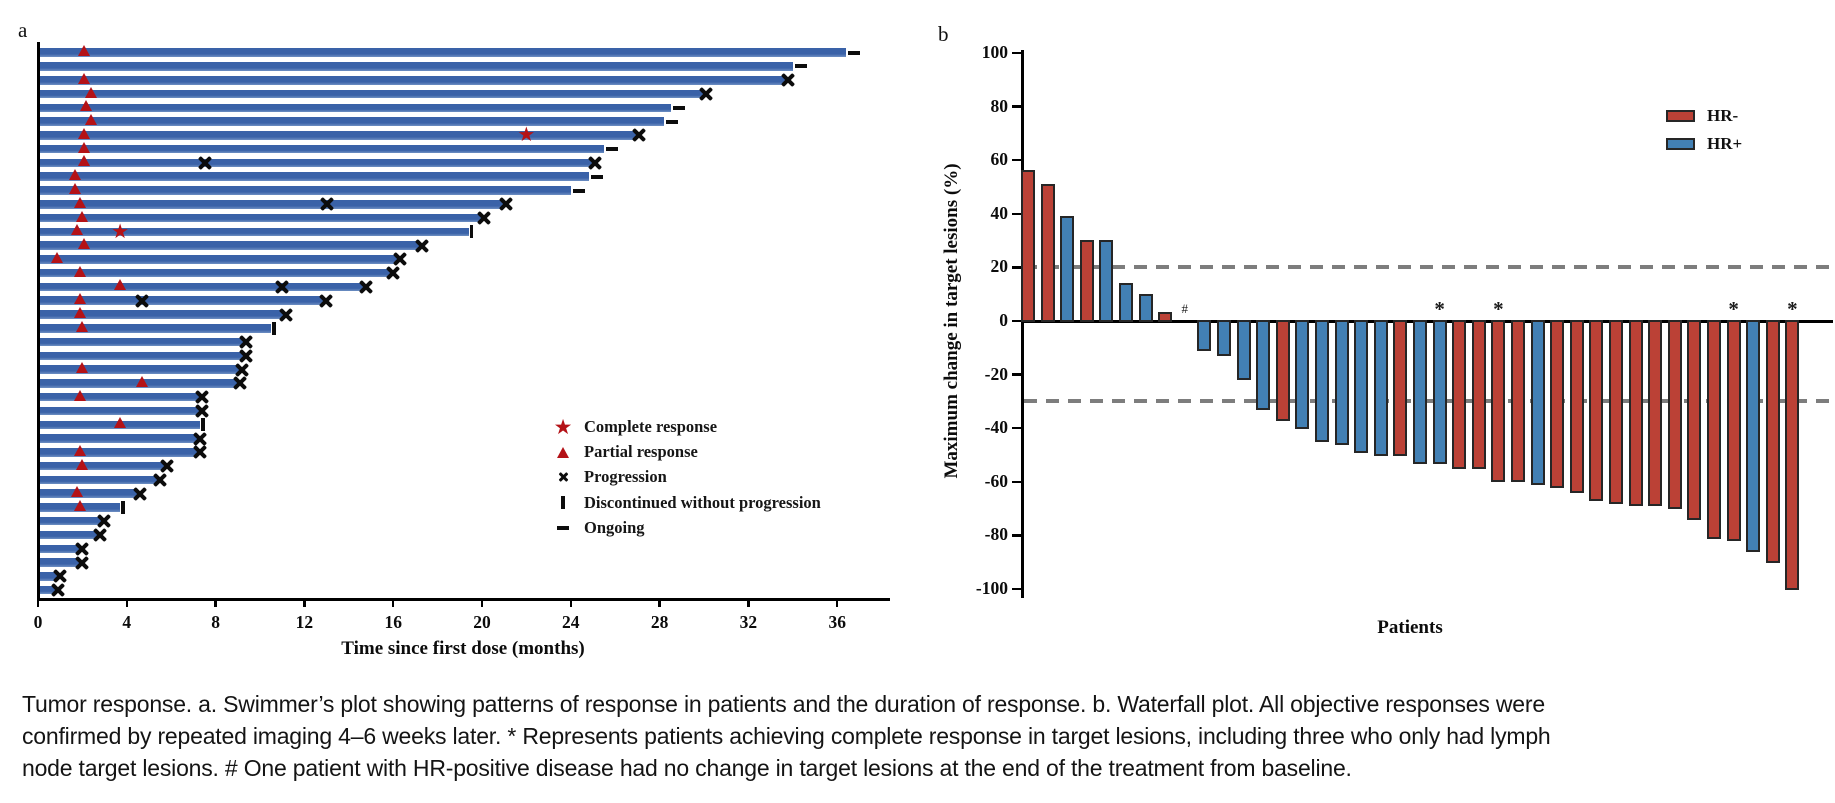 This screenshot has height=803, width=1835. Describe the element at coordinates (651, 426) in the screenshot. I see `legend-label: Complete response` at that location.